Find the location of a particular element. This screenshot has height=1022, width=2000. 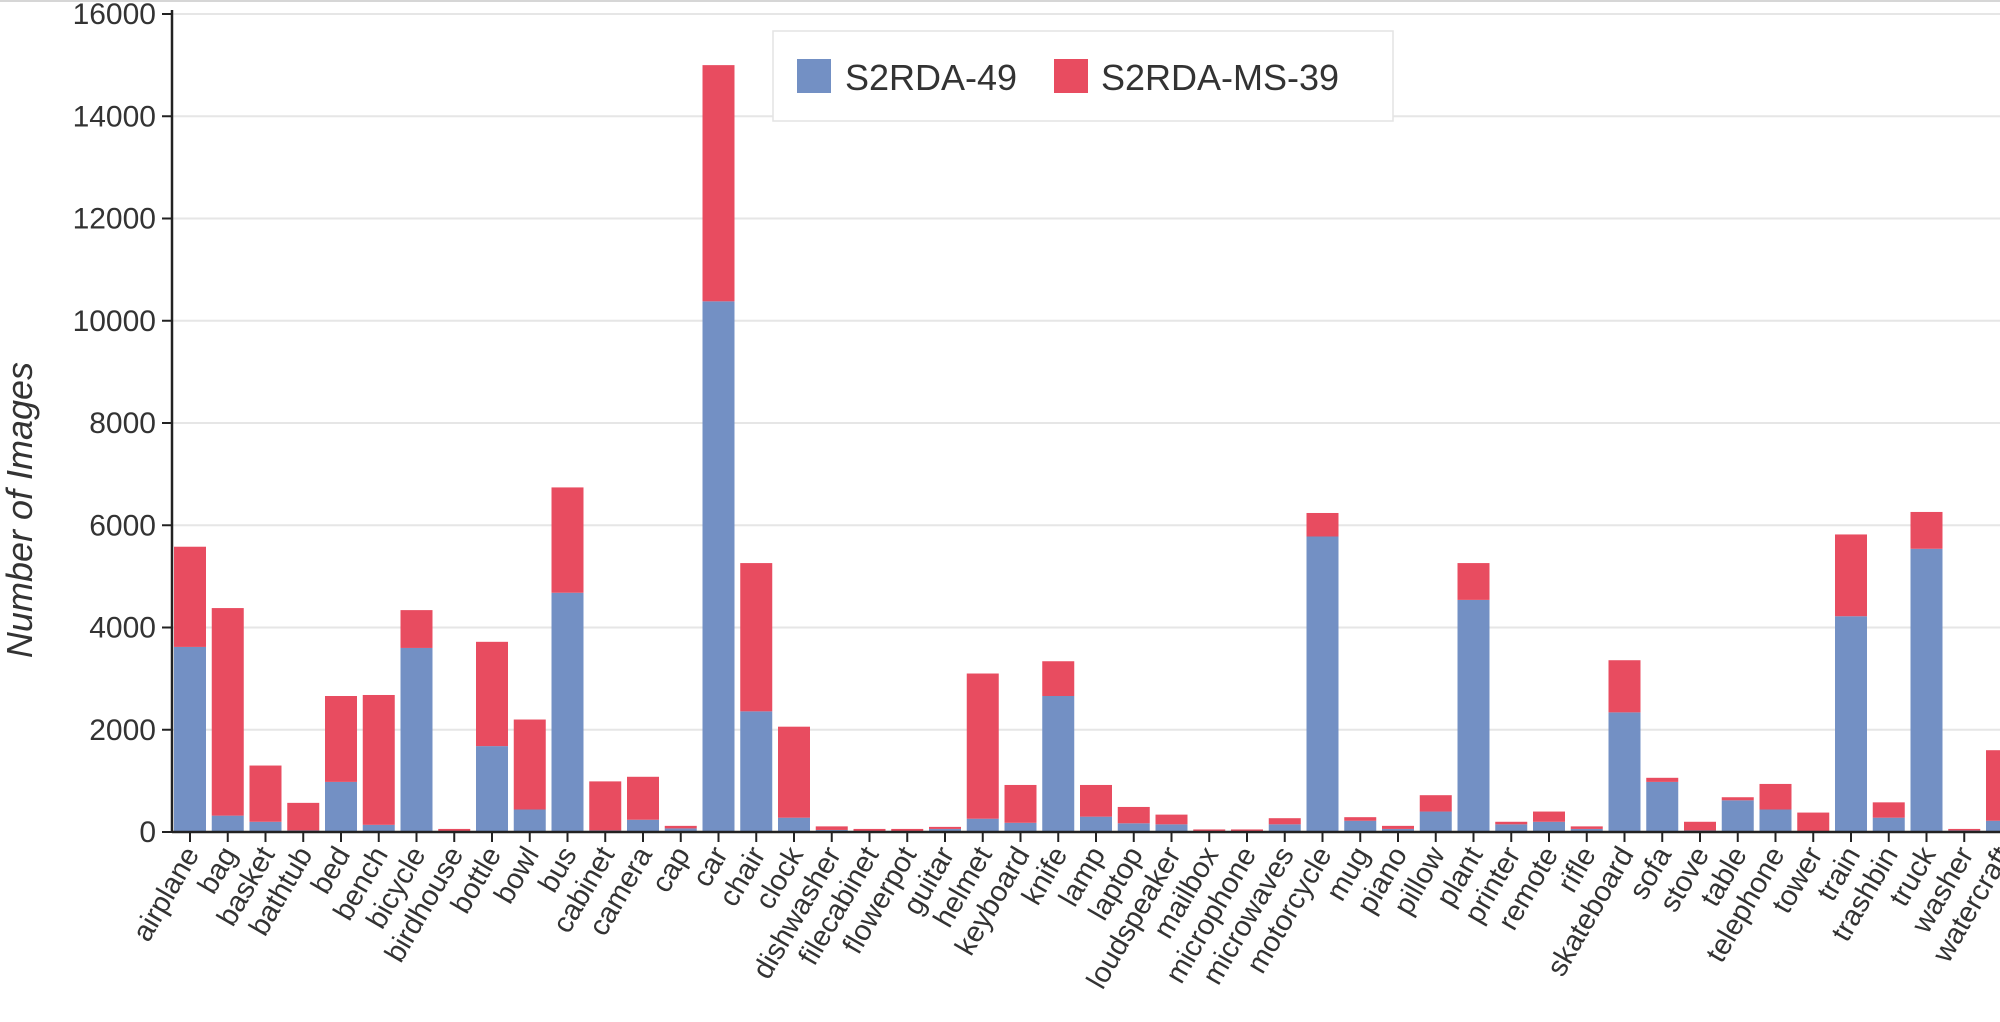

y-tick-label-0: 0 is located at coordinates (147, 832).